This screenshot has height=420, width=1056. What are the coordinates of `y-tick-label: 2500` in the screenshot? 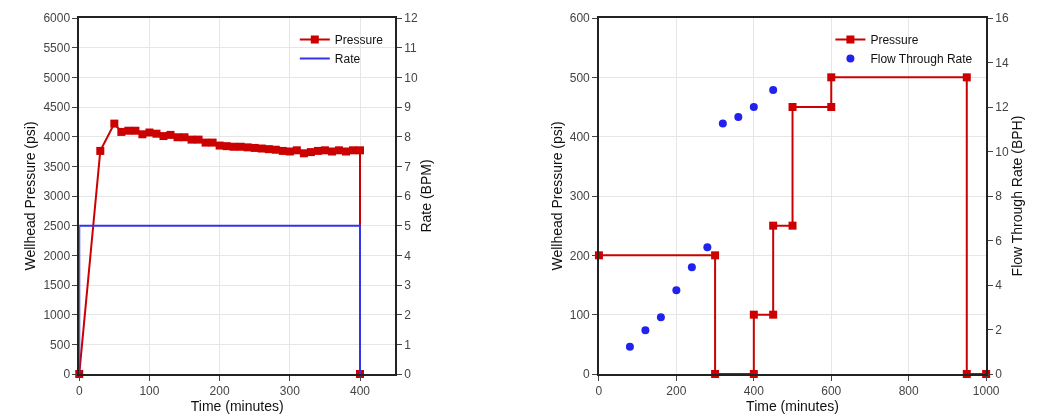 It's located at (57, 225).